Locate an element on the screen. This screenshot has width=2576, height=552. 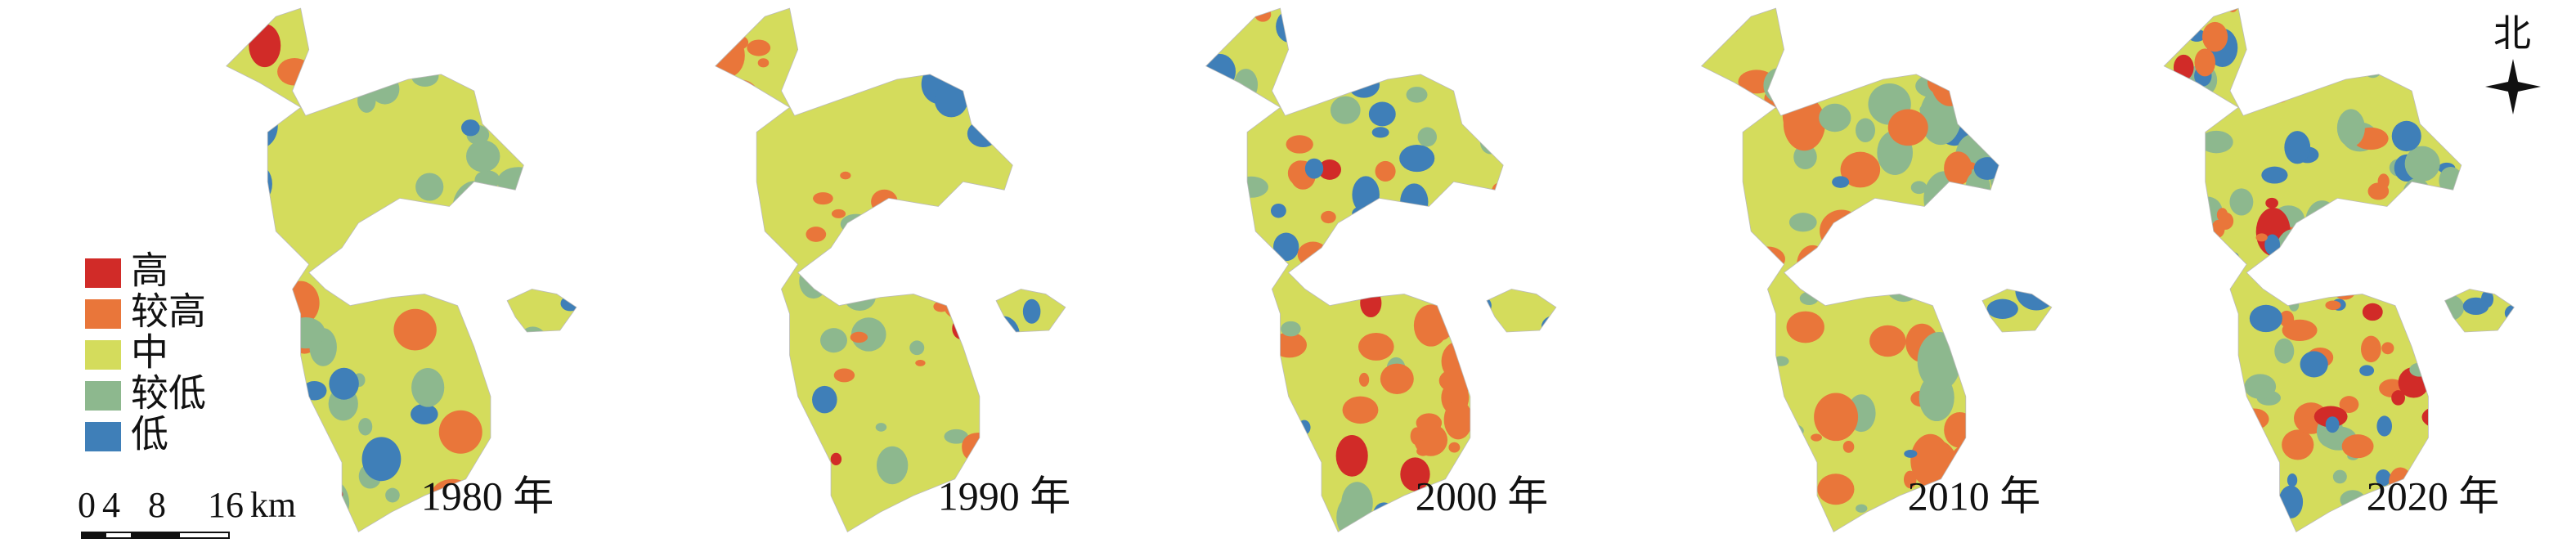
map-panel is located at coordinates (2339, 270).